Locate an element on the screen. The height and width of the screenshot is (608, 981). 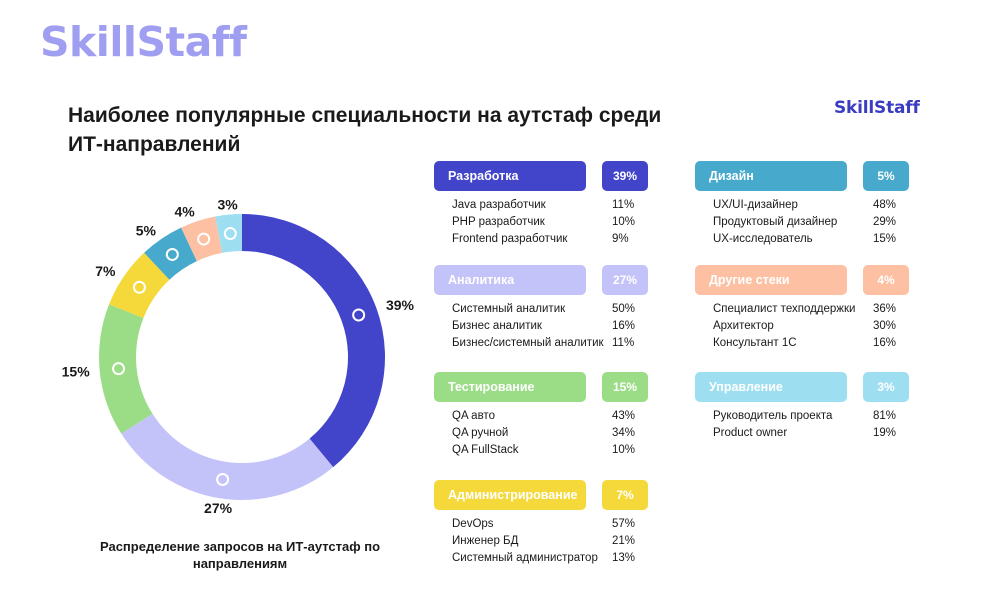
specialty-percent: 48% is located at coordinates (885, 205).